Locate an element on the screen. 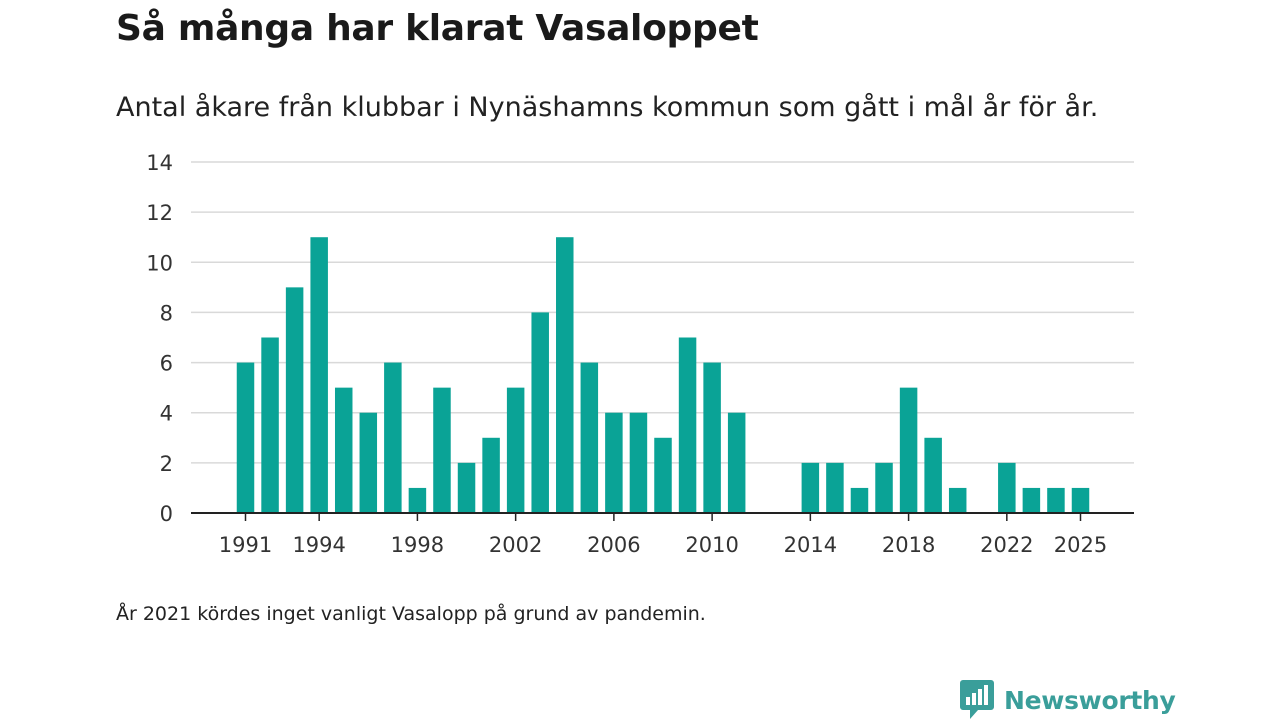 The width and height of the screenshot is (1280, 720). y-tick-label: 2 is located at coordinates (166, 464).